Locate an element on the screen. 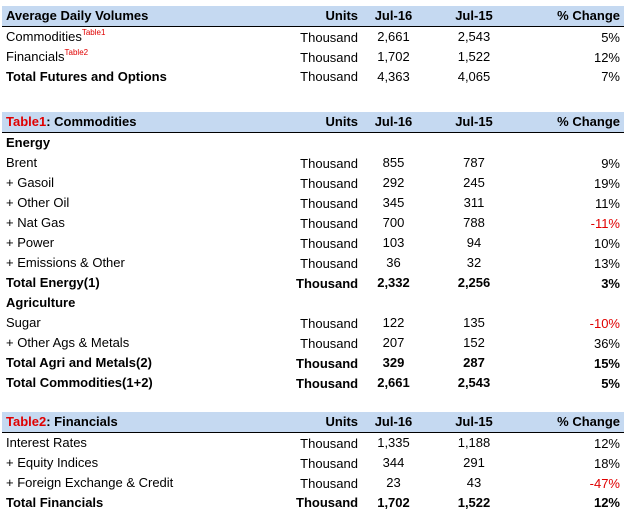  jul16-cell: 23 is located at coordinates (393, 482).